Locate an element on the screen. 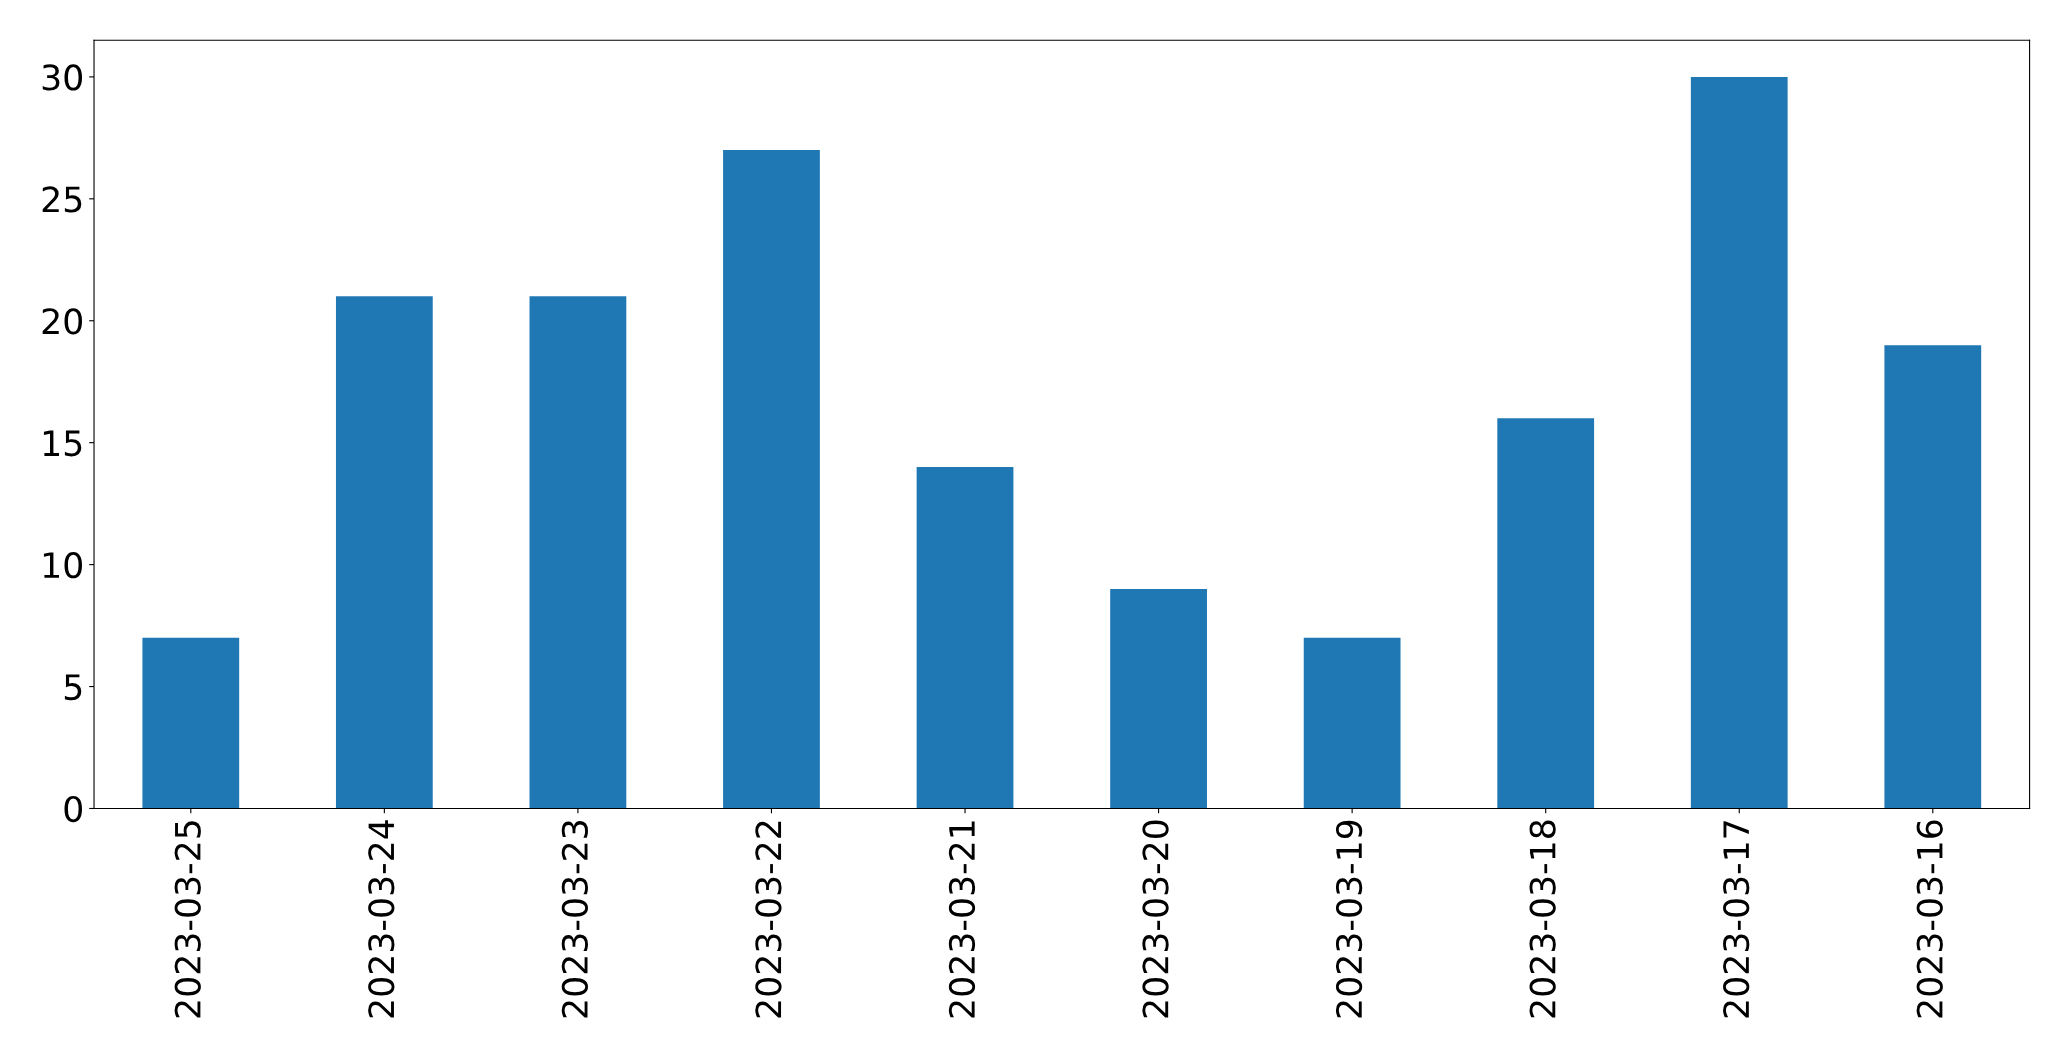  x-tick-label: 2023-03-20 is located at coordinates (1155, 919).